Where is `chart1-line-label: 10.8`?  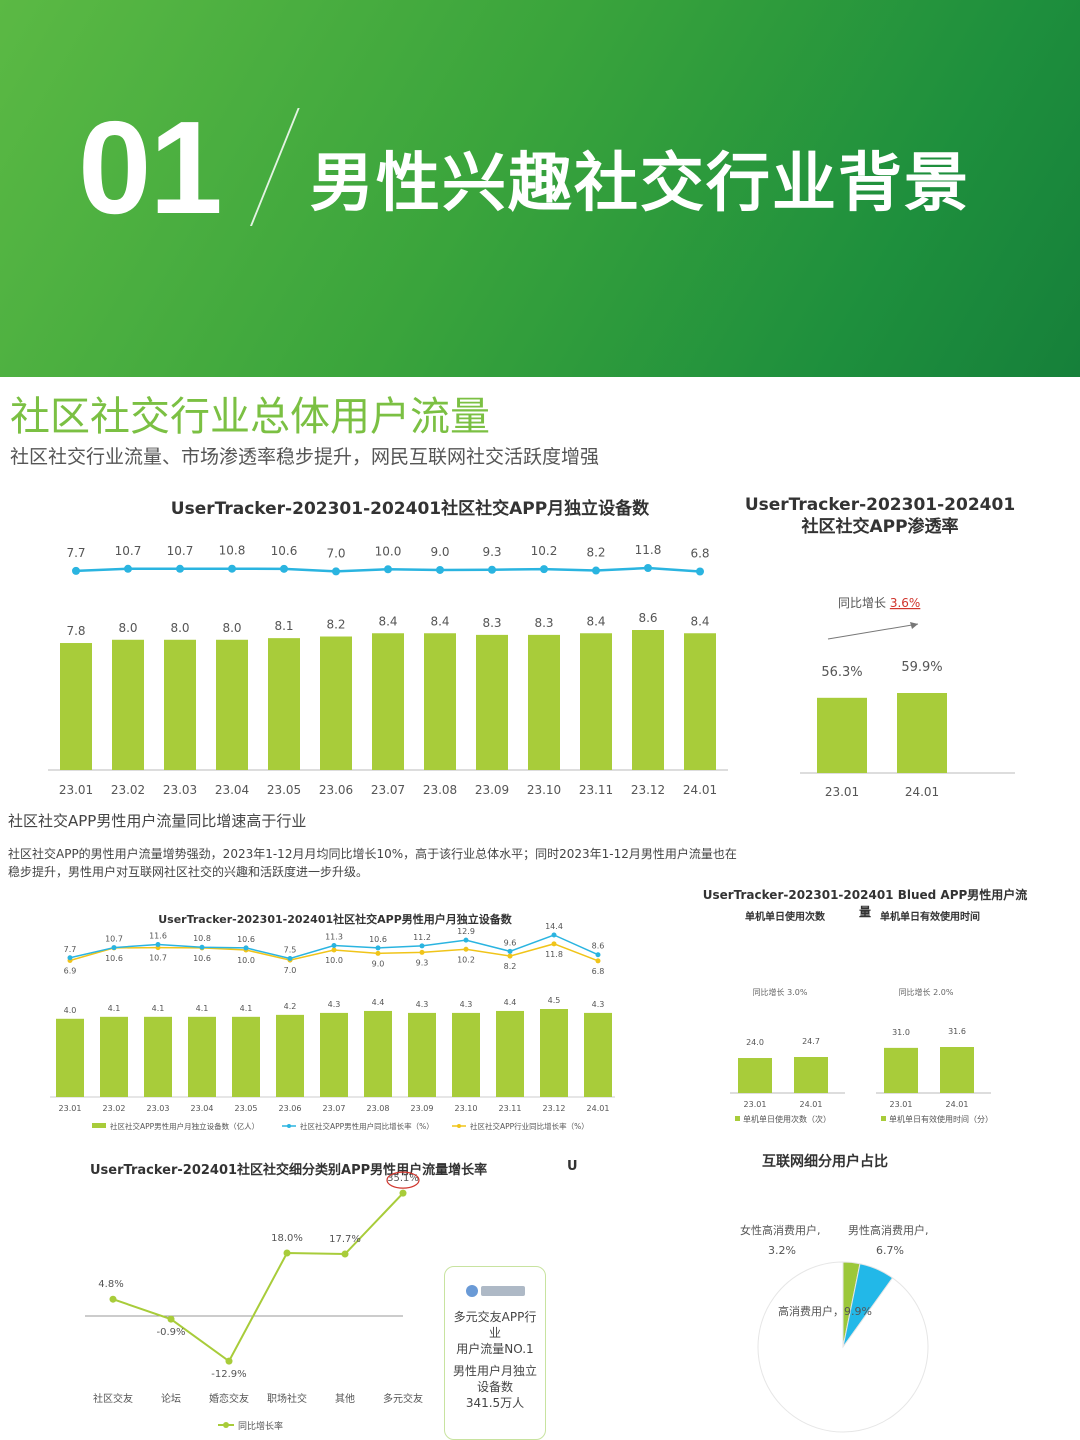
chart1-line-label: 10.8 is located at coordinates (232, 551).